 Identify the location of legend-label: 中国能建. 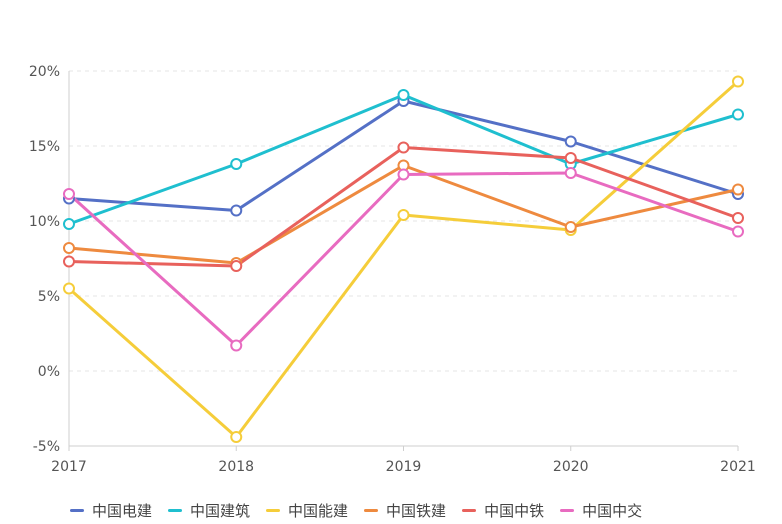
(318, 510).